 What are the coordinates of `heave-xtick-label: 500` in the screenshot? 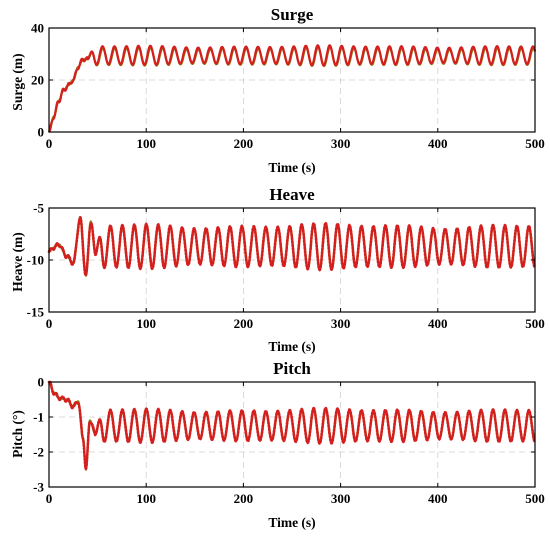 It's located at (535, 323).